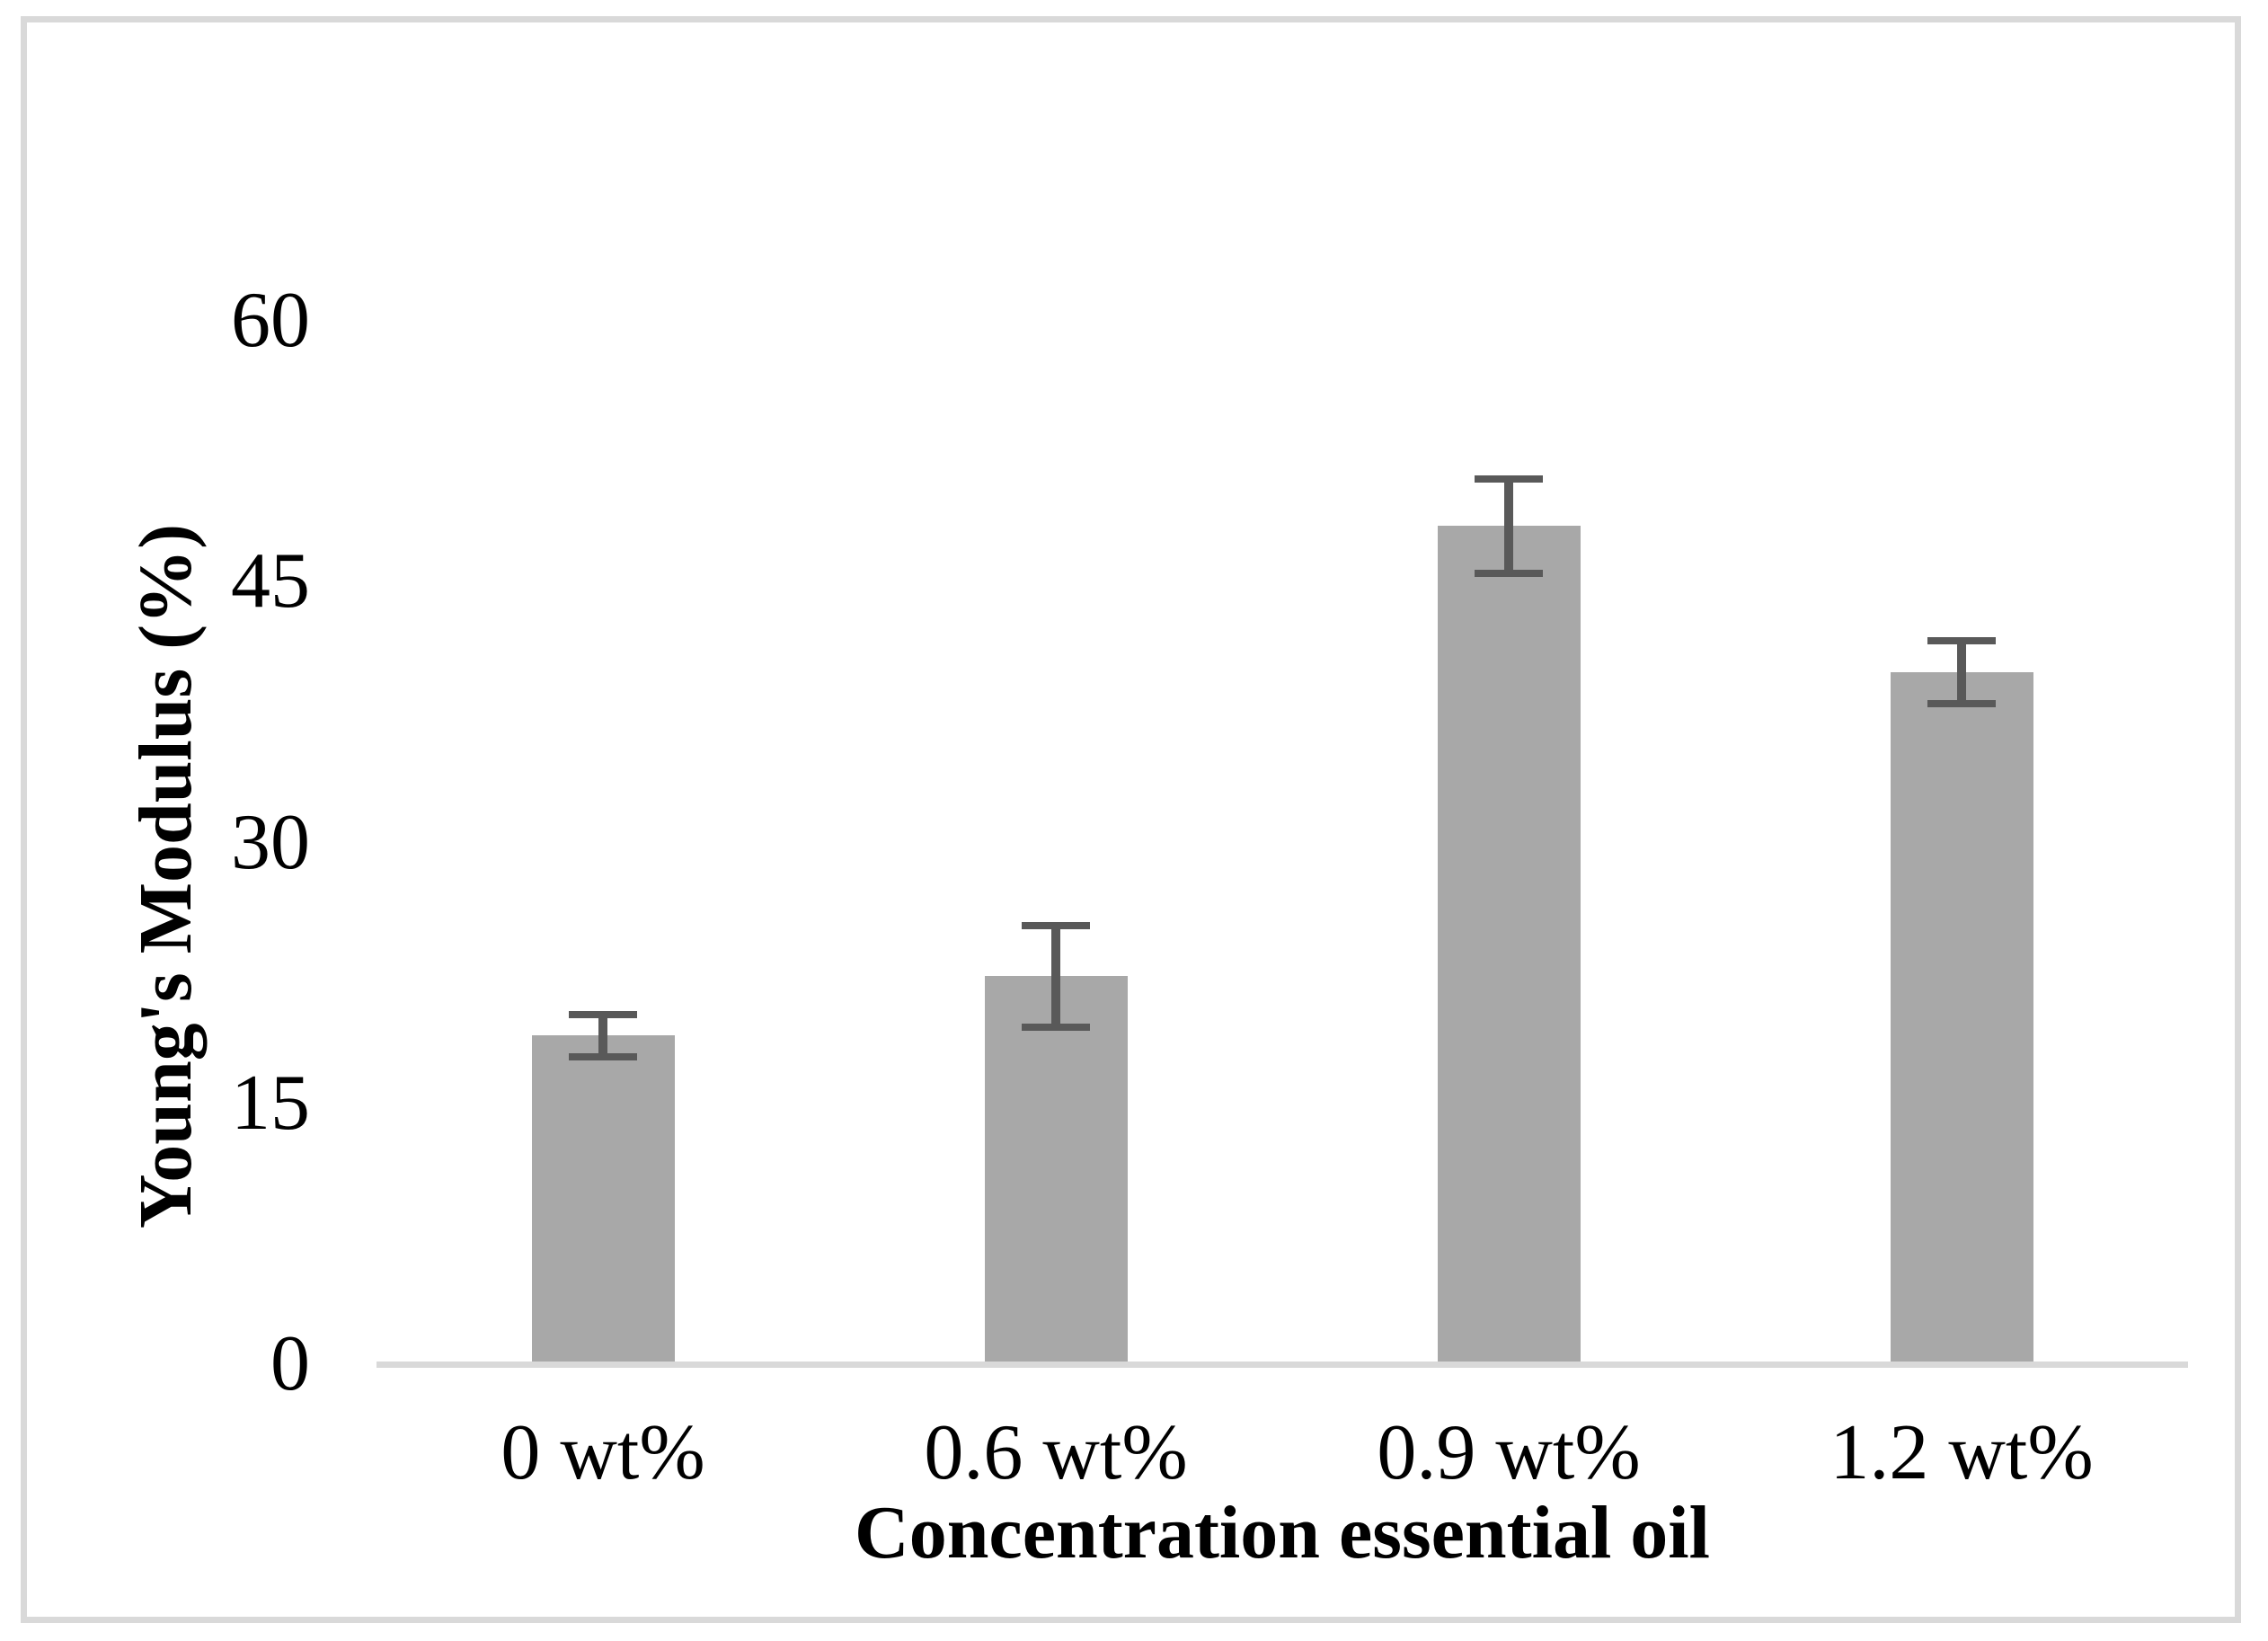  I want to click on y-tick-label: 30, so click(270, 842).